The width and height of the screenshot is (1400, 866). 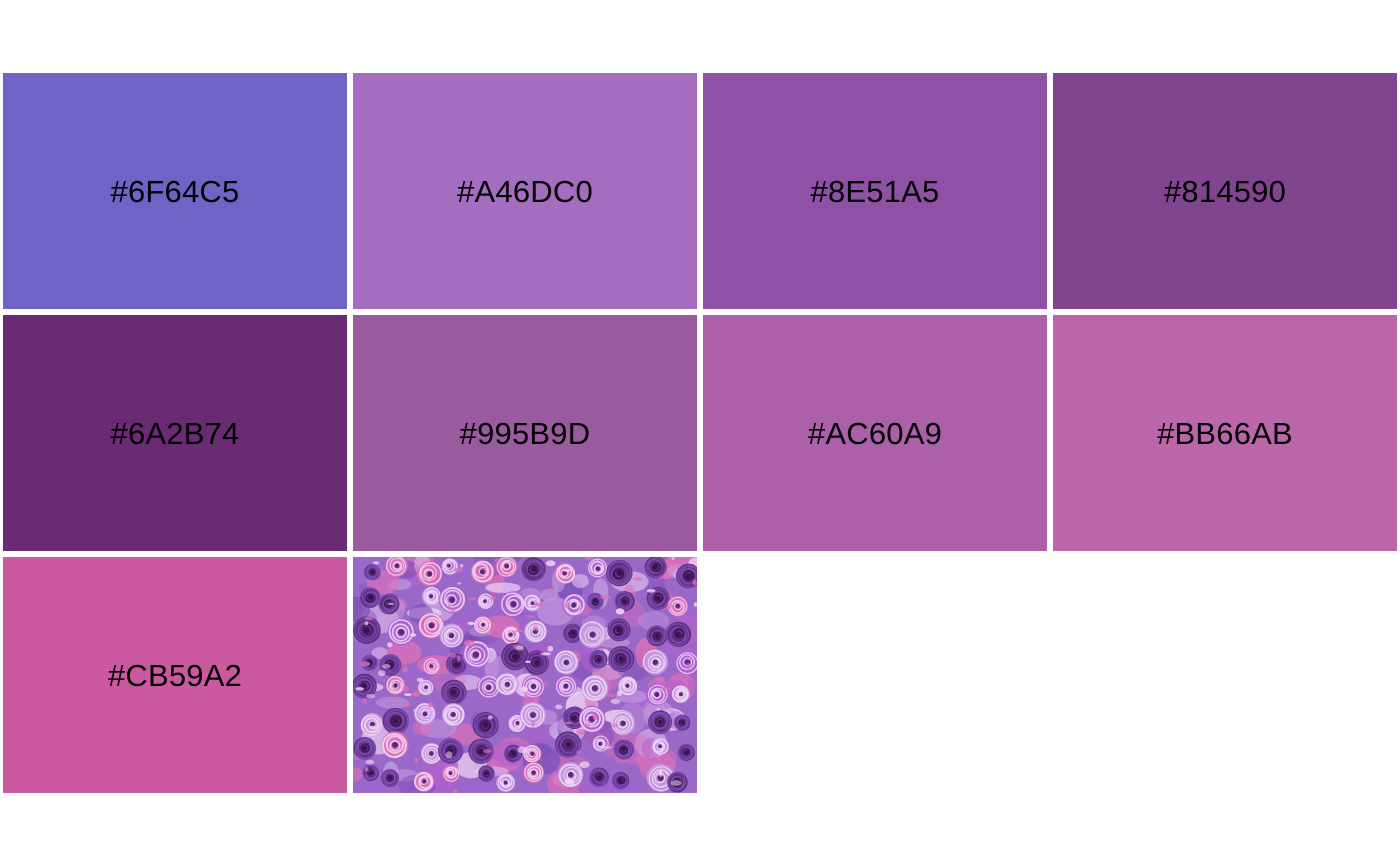 What do you see at coordinates (875, 191) in the screenshot?
I see `color-swatch: #8E51A5` at bounding box center [875, 191].